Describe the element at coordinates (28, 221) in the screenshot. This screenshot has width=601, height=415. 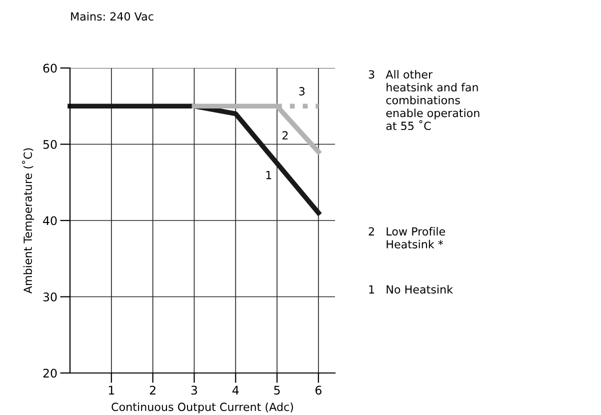
I see `y-axis-title: Ambient Temperature (˚C)` at that location.